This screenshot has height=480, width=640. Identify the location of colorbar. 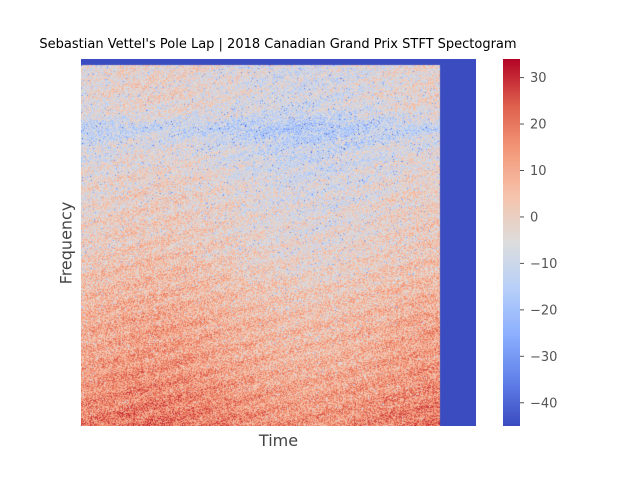
(511, 242).